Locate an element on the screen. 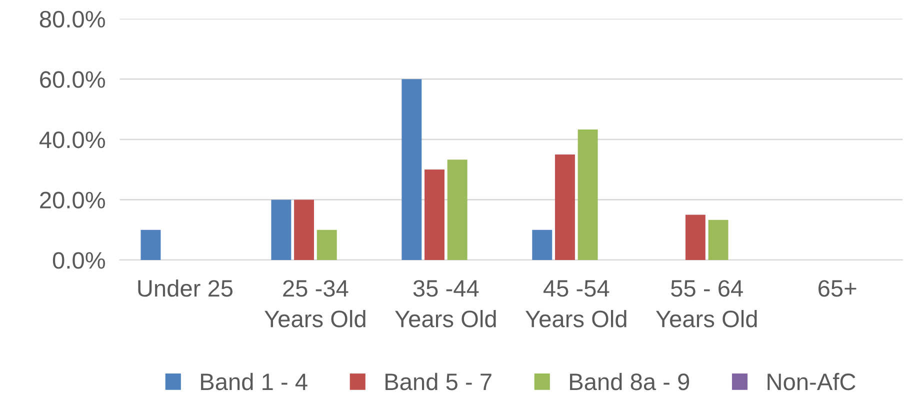  legend-label: Band 5 - 7 is located at coordinates (439, 381).